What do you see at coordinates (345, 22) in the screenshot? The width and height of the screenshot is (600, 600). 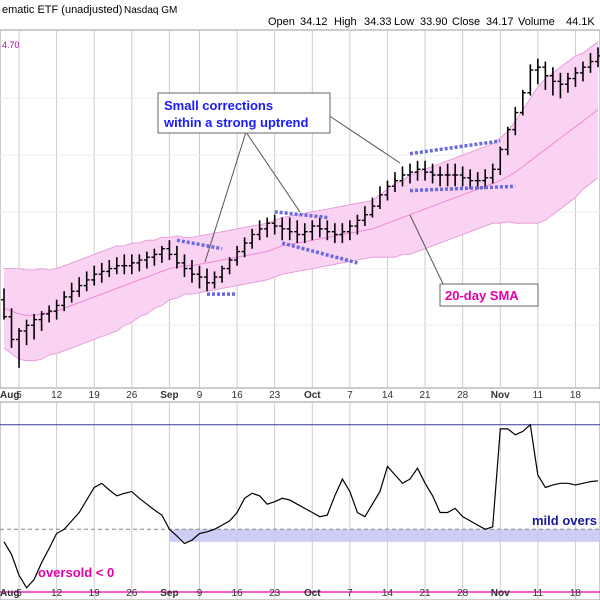 I see `high-label: High` at bounding box center [345, 22].